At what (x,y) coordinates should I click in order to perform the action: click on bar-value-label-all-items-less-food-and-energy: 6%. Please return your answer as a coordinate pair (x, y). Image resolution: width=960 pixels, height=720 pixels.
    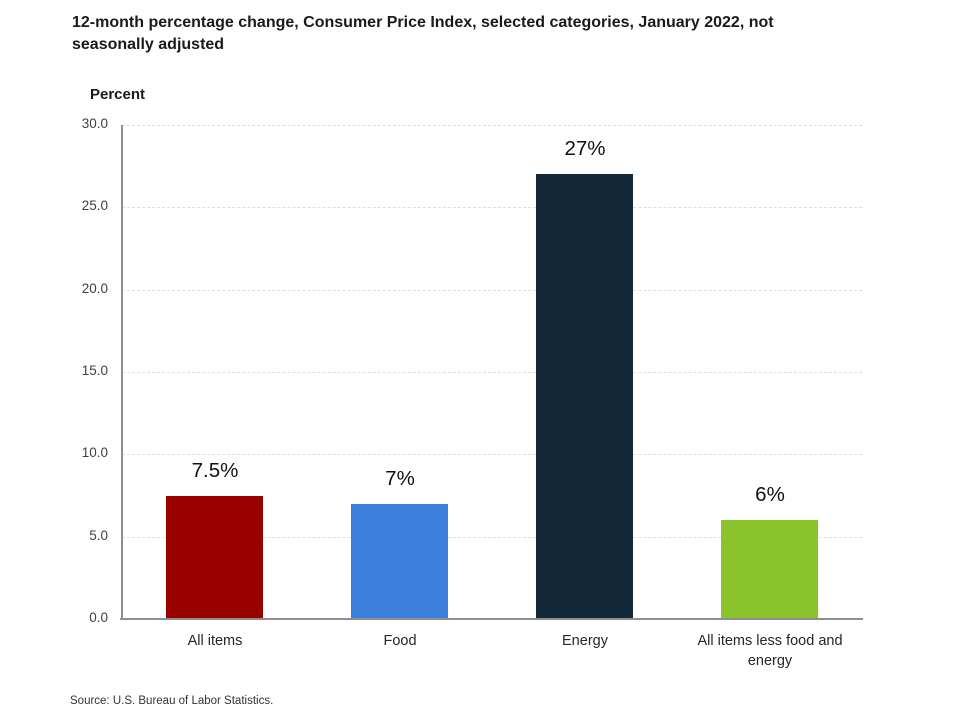
    Looking at the image, I should click on (770, 494).